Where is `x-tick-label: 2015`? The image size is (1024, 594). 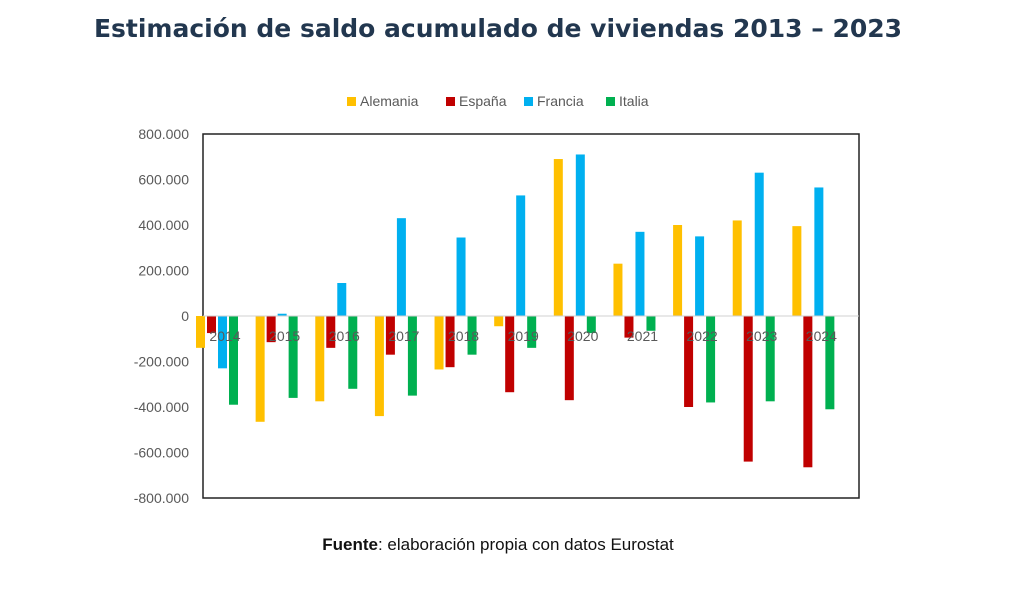
x-tick-label: 2015 is located at coordinates (284, 336).